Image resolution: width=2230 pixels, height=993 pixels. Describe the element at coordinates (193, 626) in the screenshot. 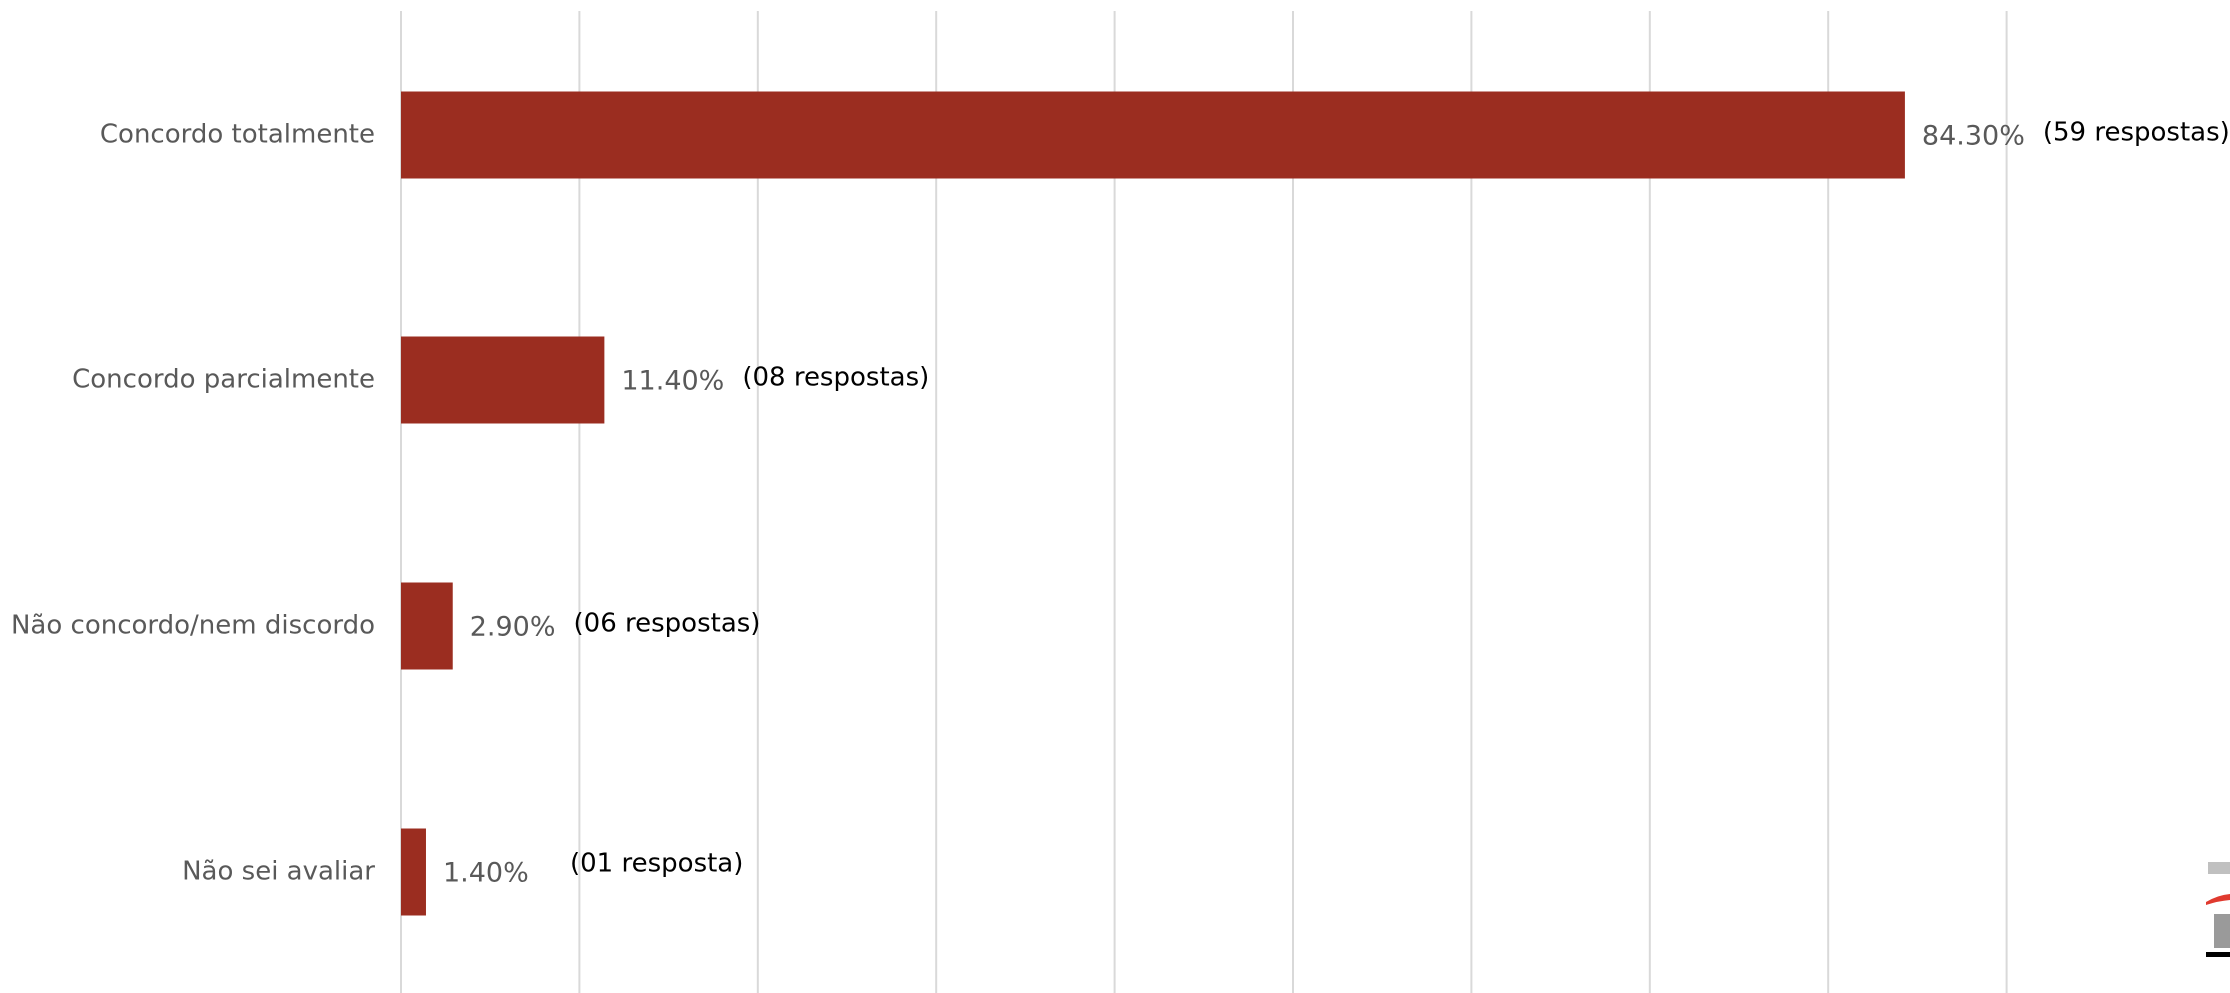

I see `category-label: Não concordo/nem discordo` at that location.